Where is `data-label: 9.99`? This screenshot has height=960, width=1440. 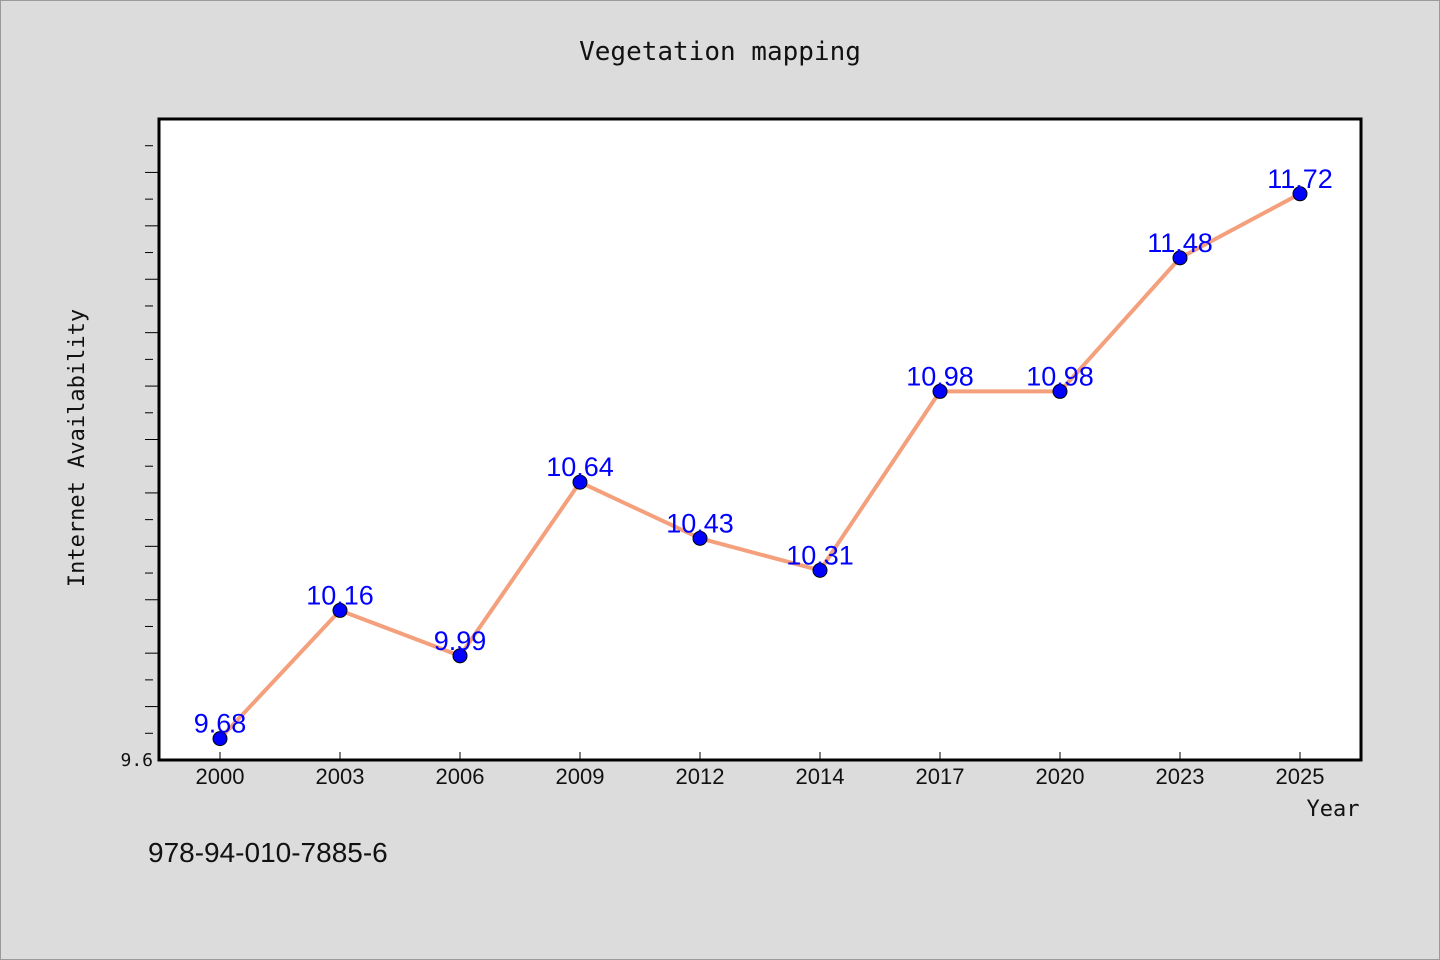 data-label: 9.99 is located at coordinates (460, 641).